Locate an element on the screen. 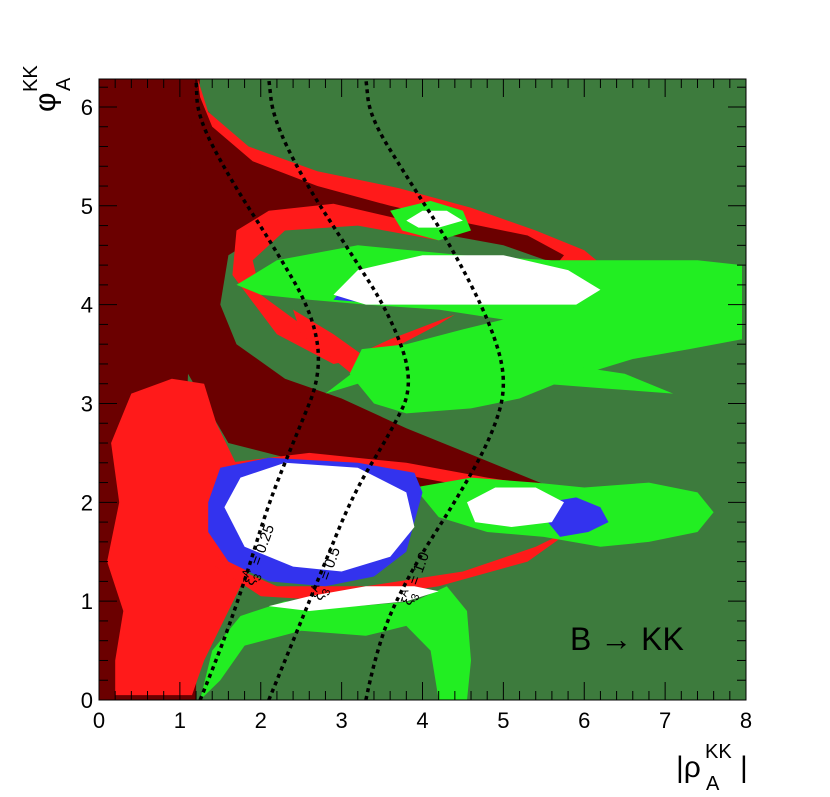  y-tick-label: 6 is located at coordinates (87, 107).